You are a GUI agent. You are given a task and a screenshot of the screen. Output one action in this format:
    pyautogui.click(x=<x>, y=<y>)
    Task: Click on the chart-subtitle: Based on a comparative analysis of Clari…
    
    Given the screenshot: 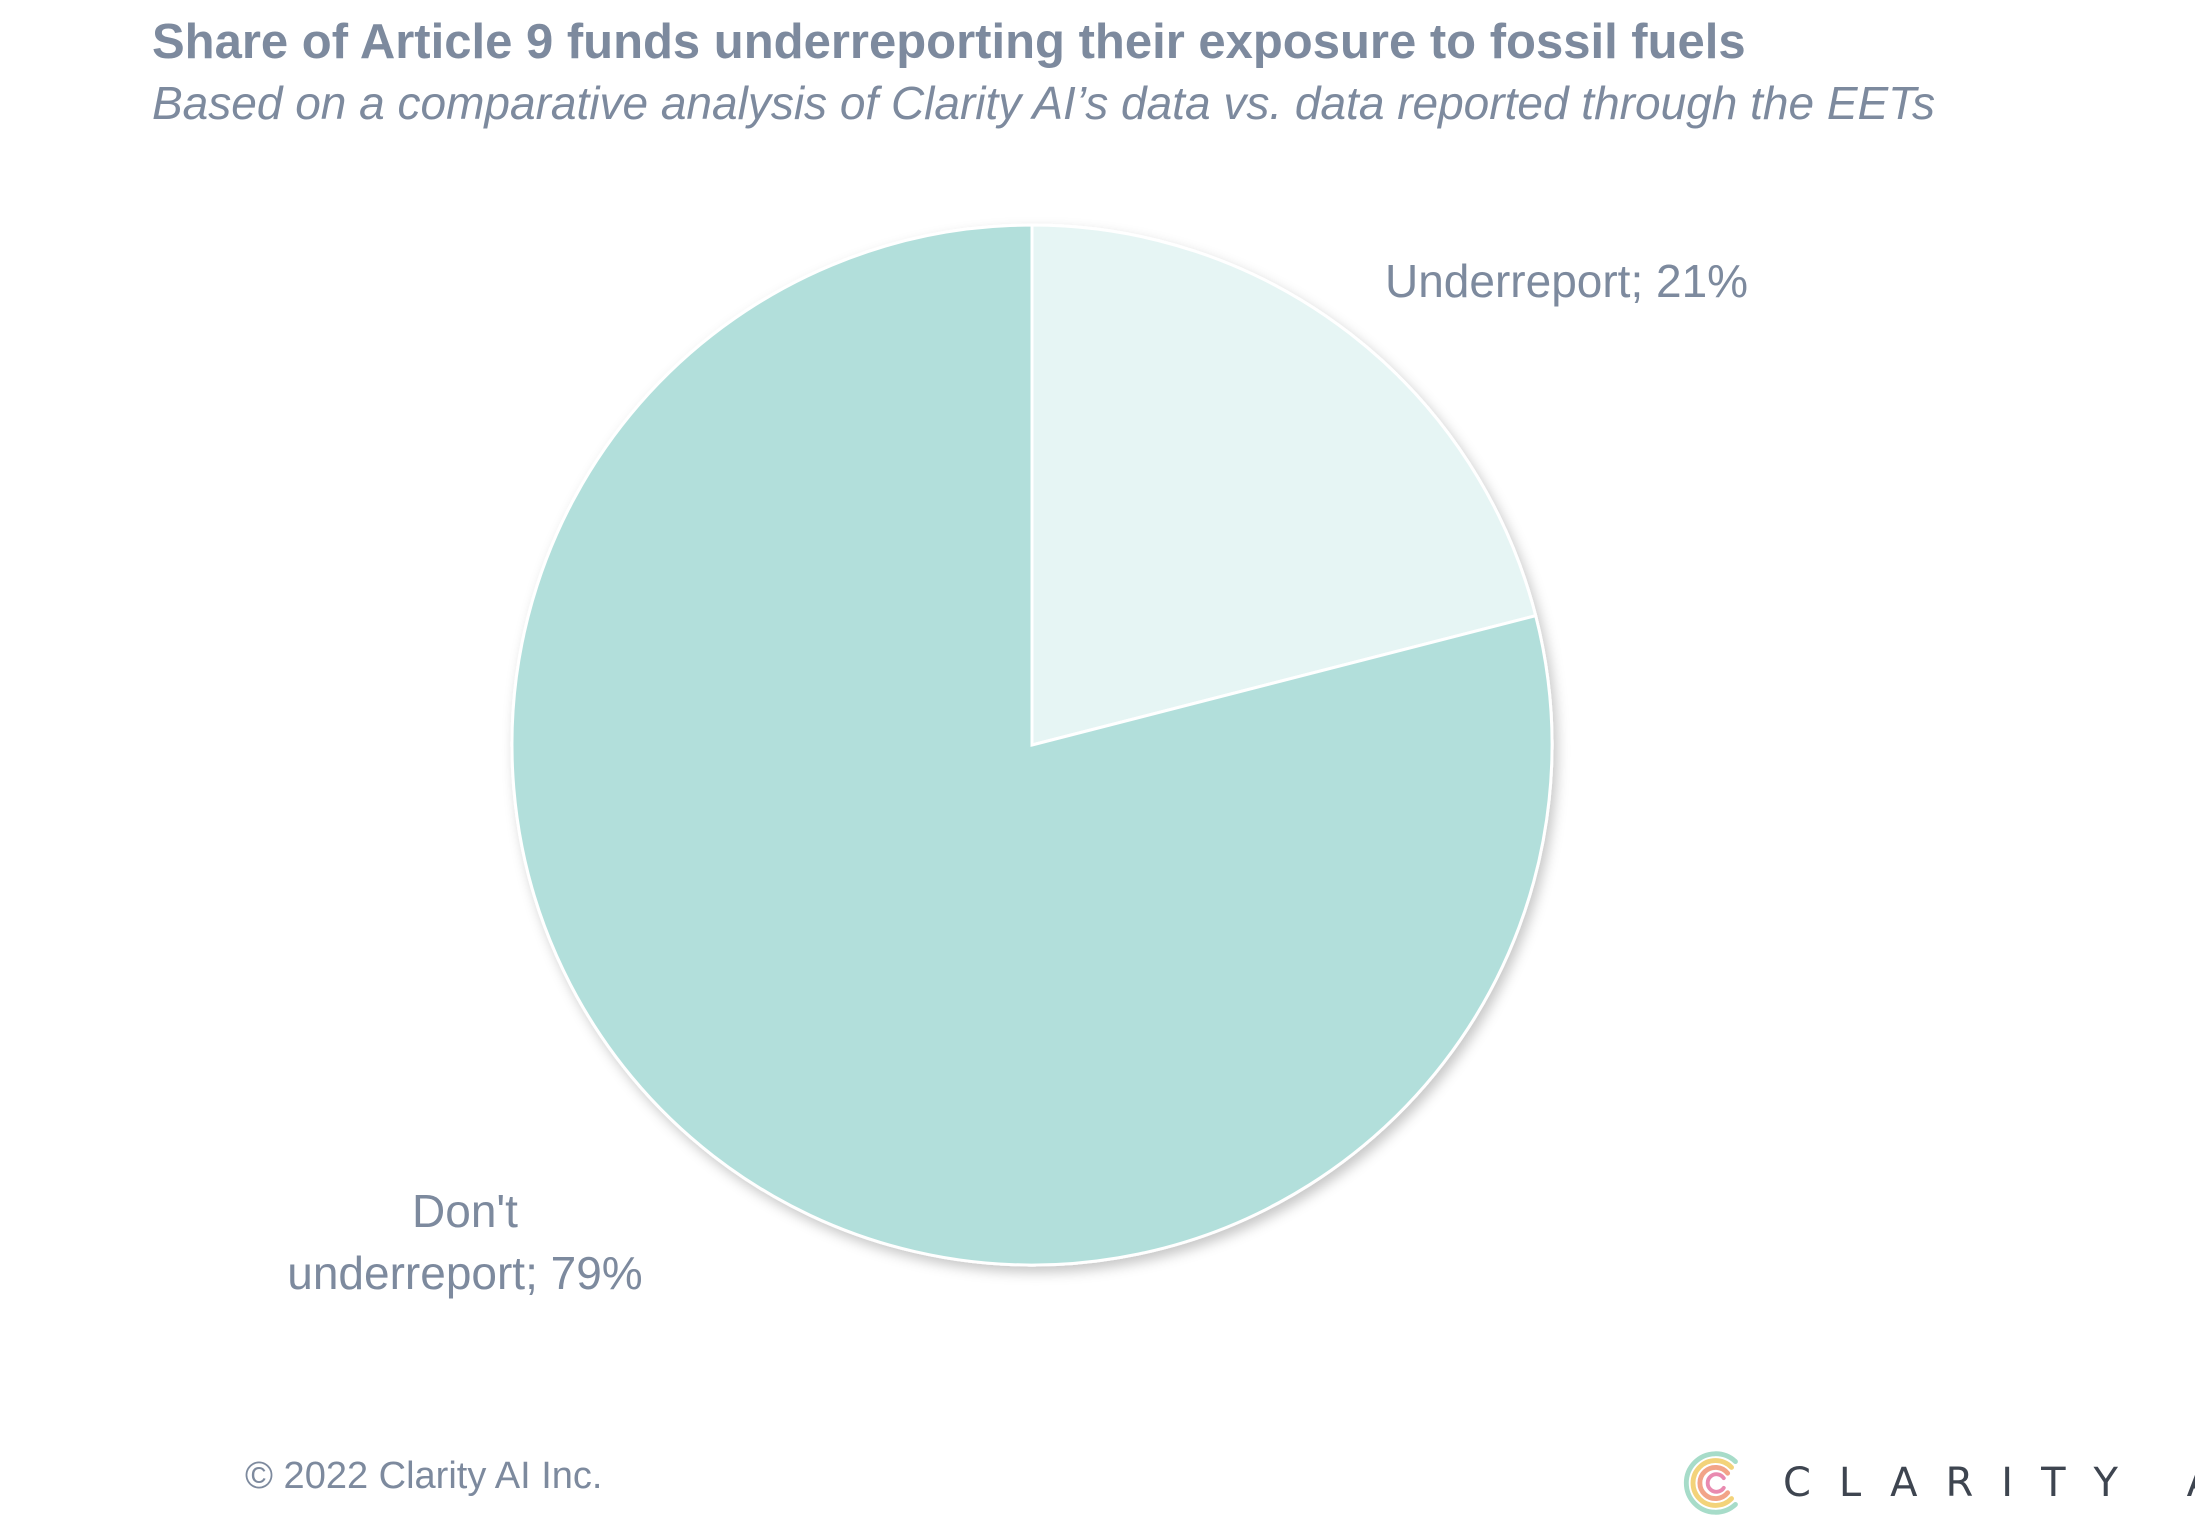 What is the action you would take?
    pyautogui.click(x=1044, y=103)
    